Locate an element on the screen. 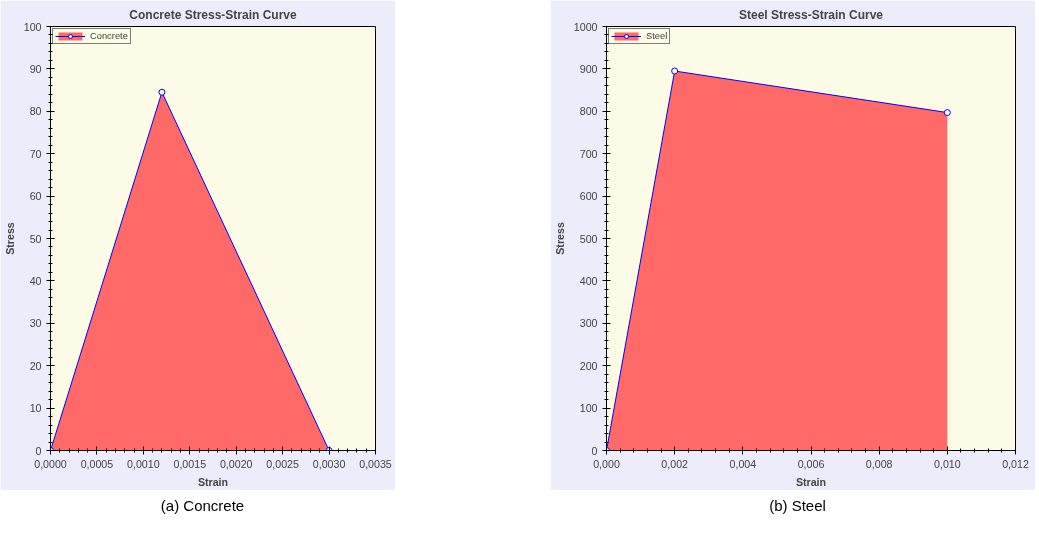  y-tick-label: 200 is located at coordinates (588, 365).